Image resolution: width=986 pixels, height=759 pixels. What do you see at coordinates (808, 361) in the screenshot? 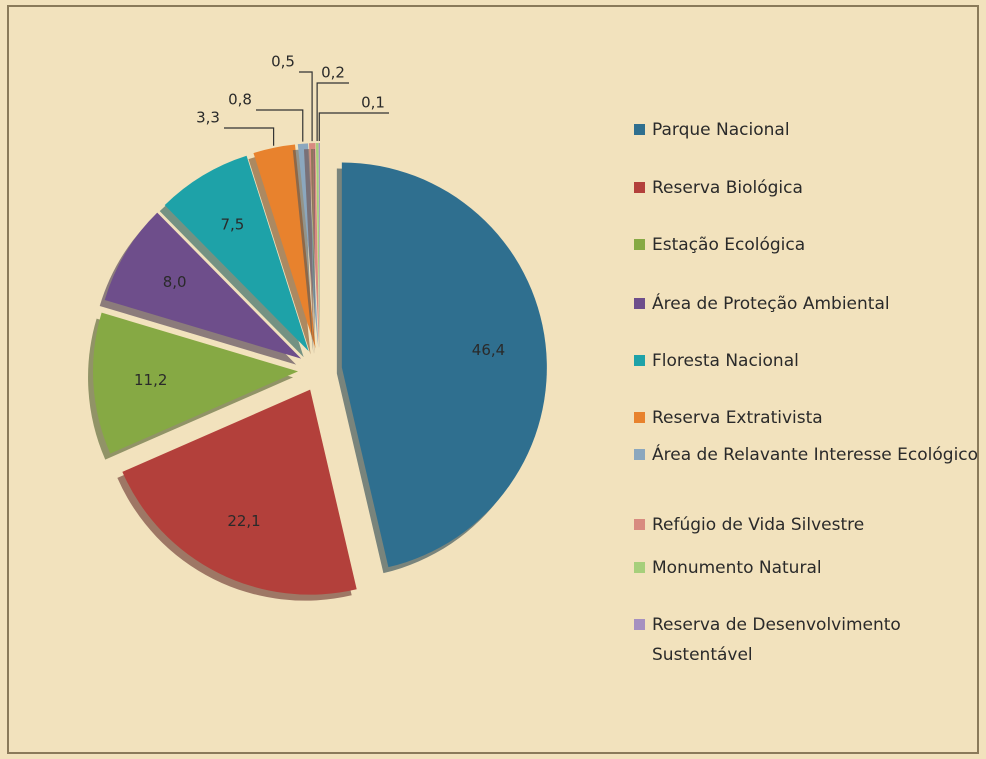
I see `legend-item: Floresta Nacional` at bounding box center [808, 361].